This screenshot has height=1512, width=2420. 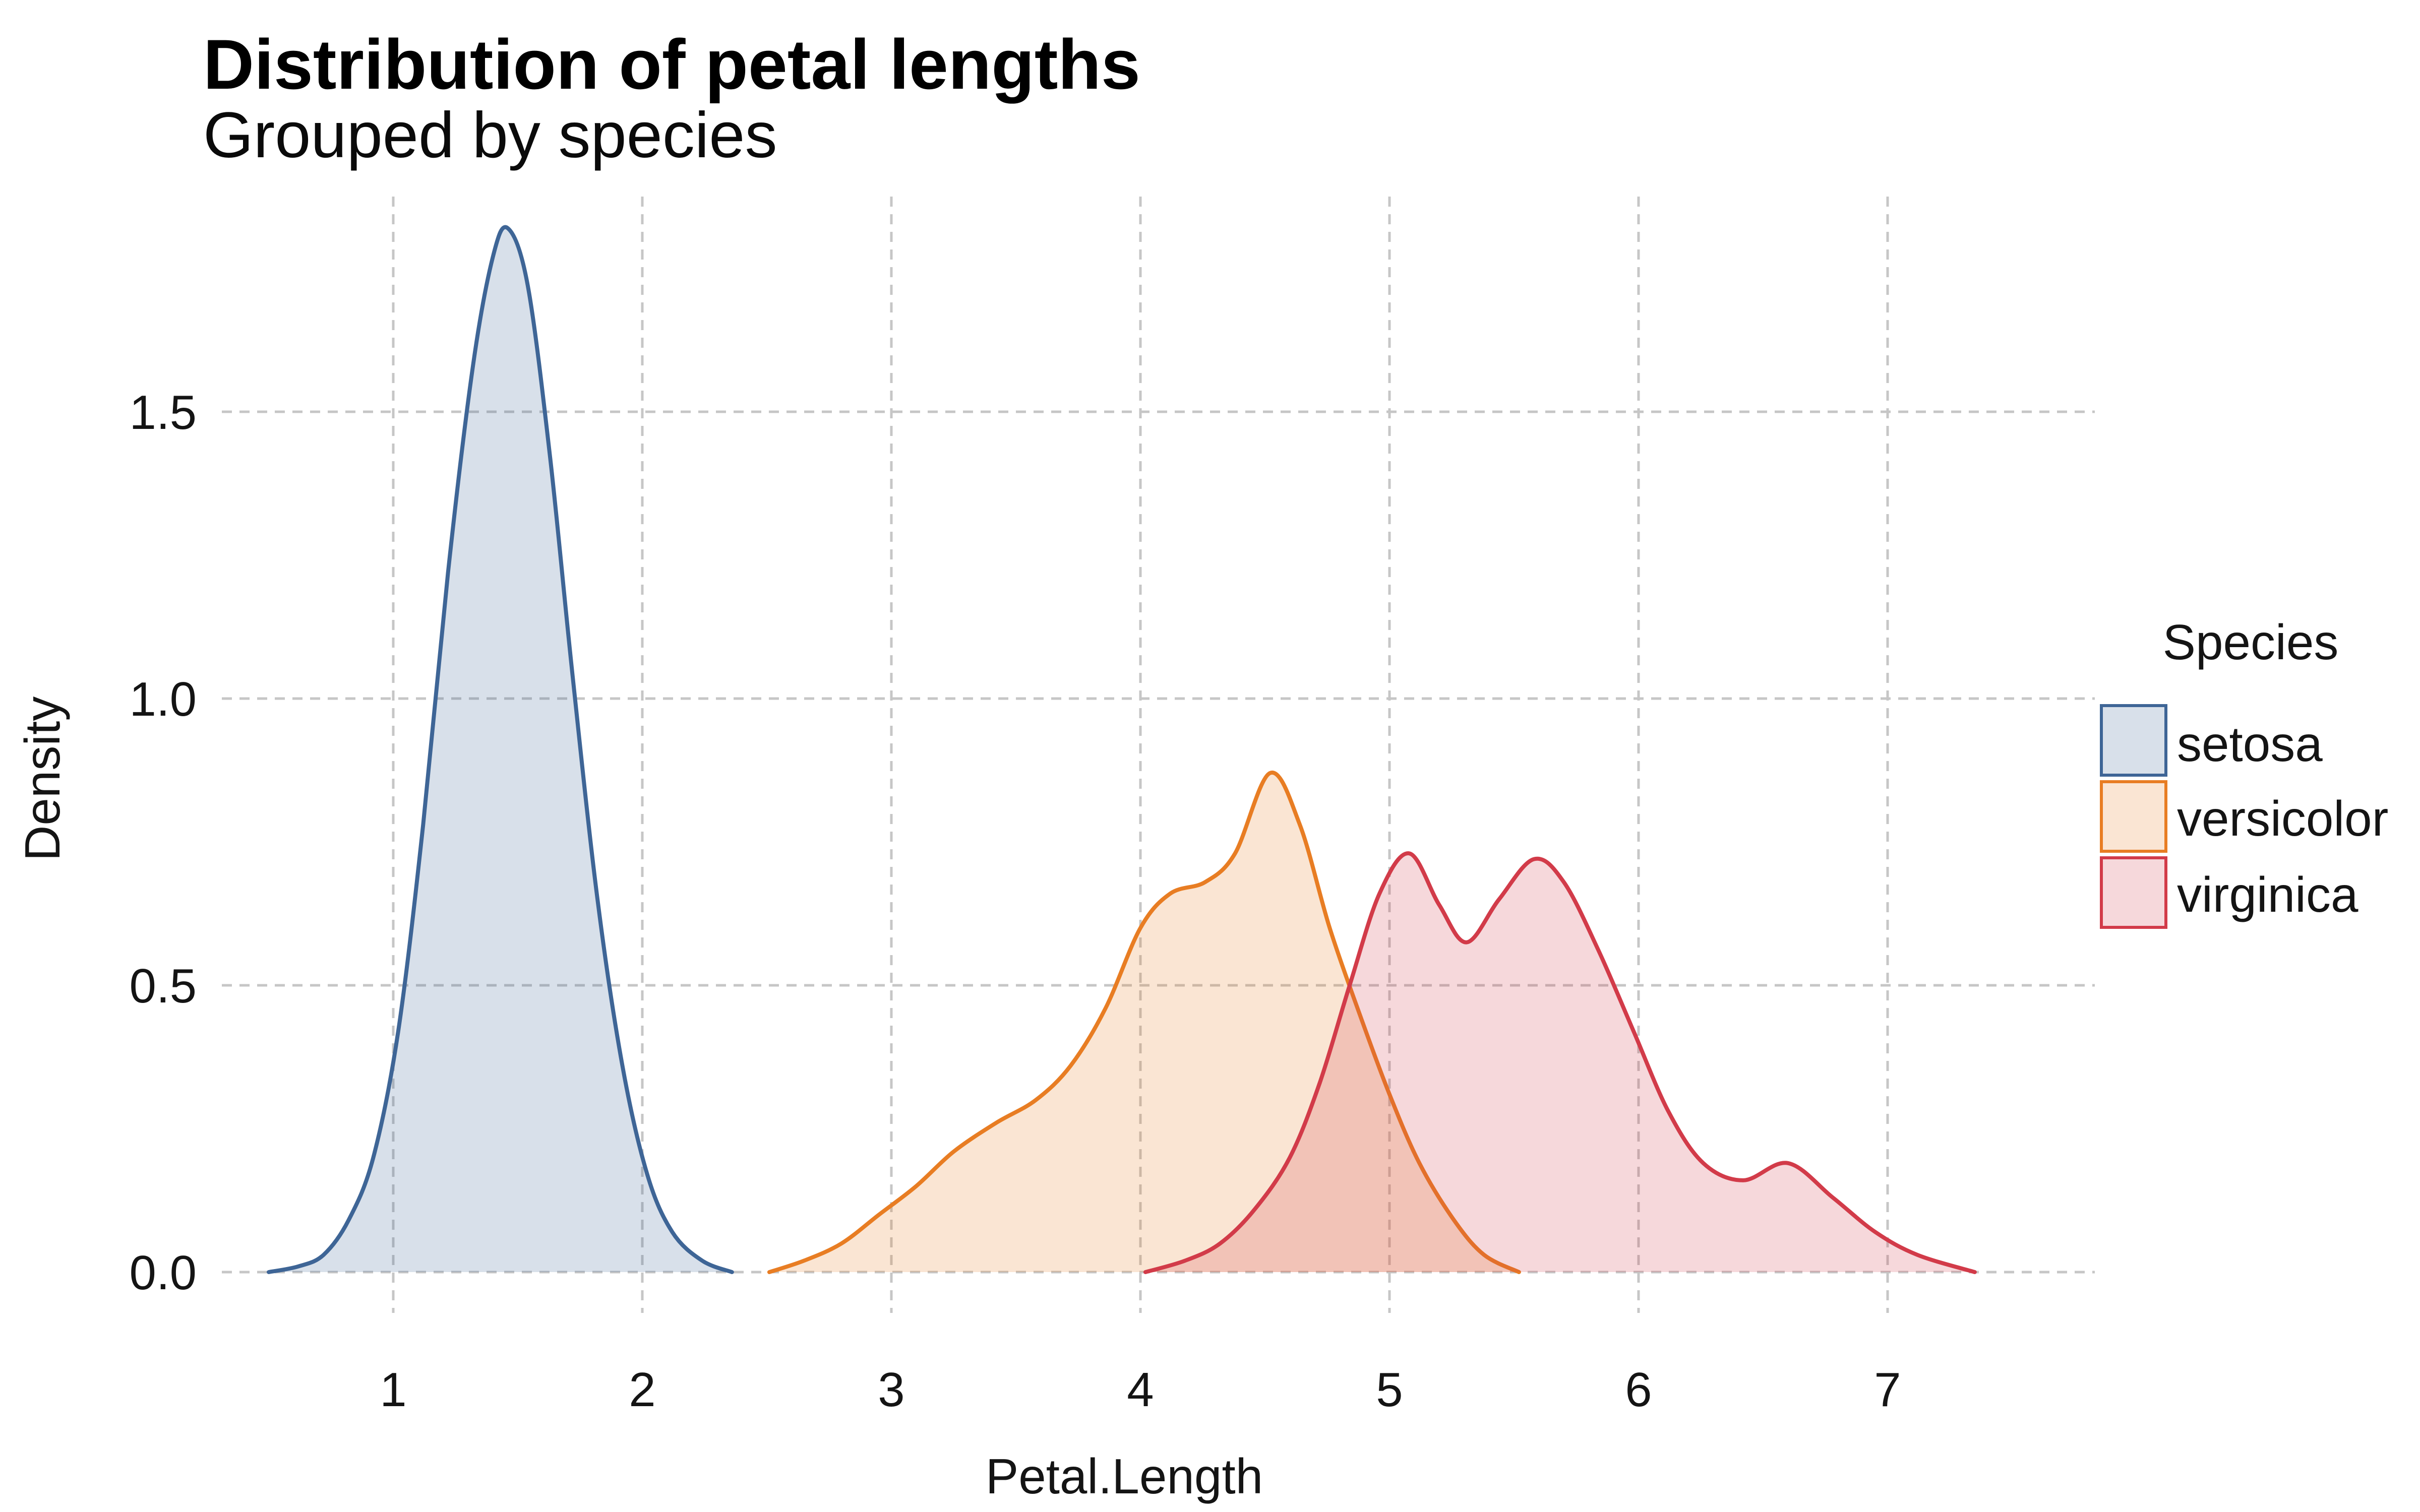 I want to click on x-tick-label-2: 2, so click(x=642, y=1390).